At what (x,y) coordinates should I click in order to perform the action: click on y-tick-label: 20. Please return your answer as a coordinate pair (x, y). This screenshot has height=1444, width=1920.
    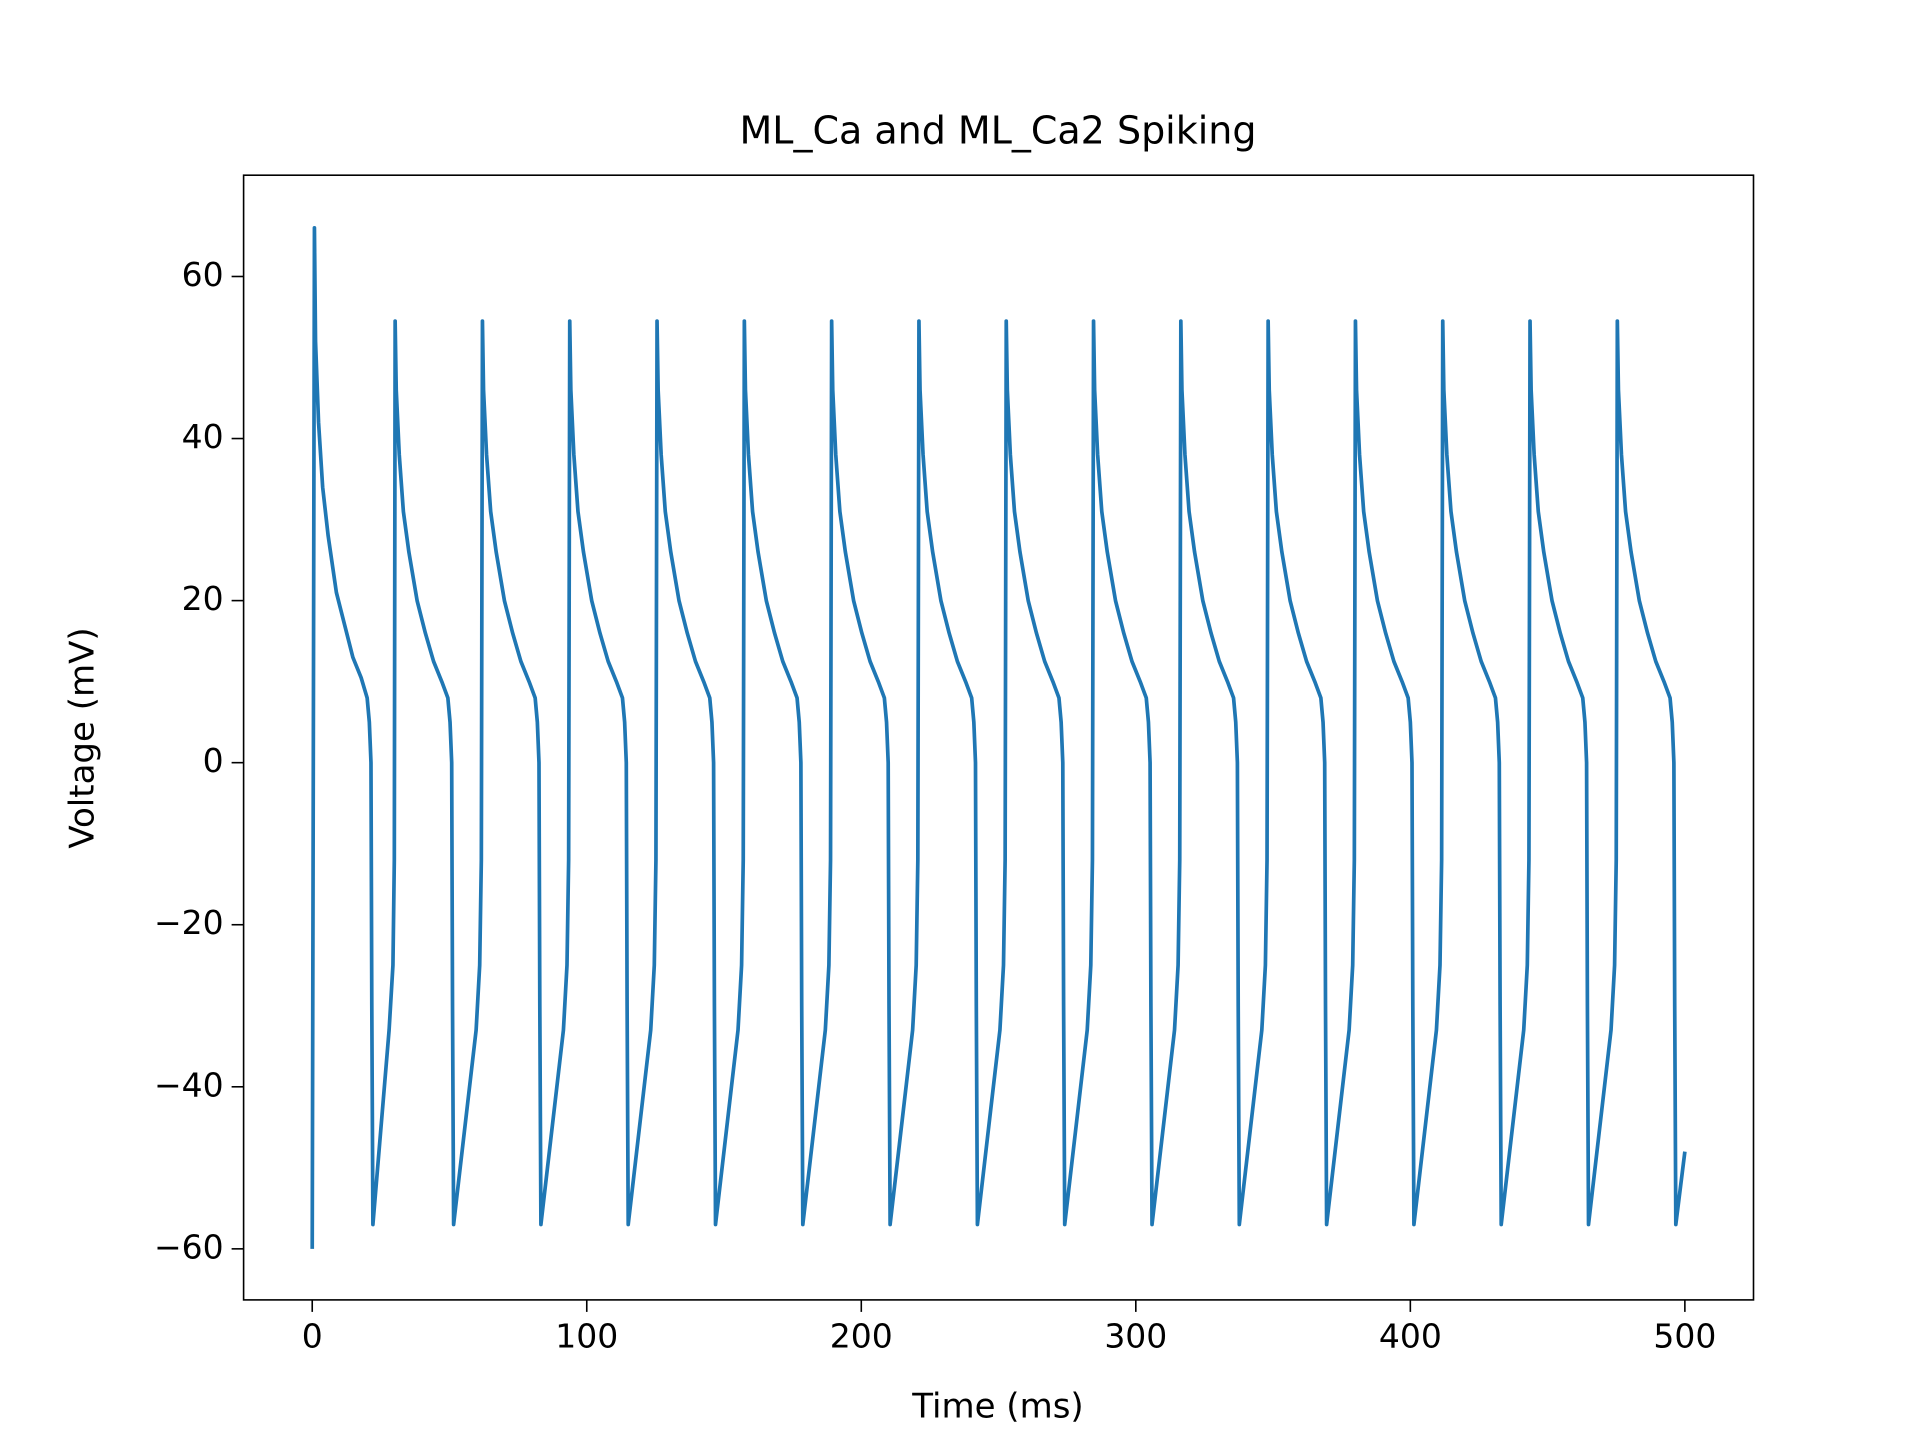
    Looking at the image, I should click on (203, 598).